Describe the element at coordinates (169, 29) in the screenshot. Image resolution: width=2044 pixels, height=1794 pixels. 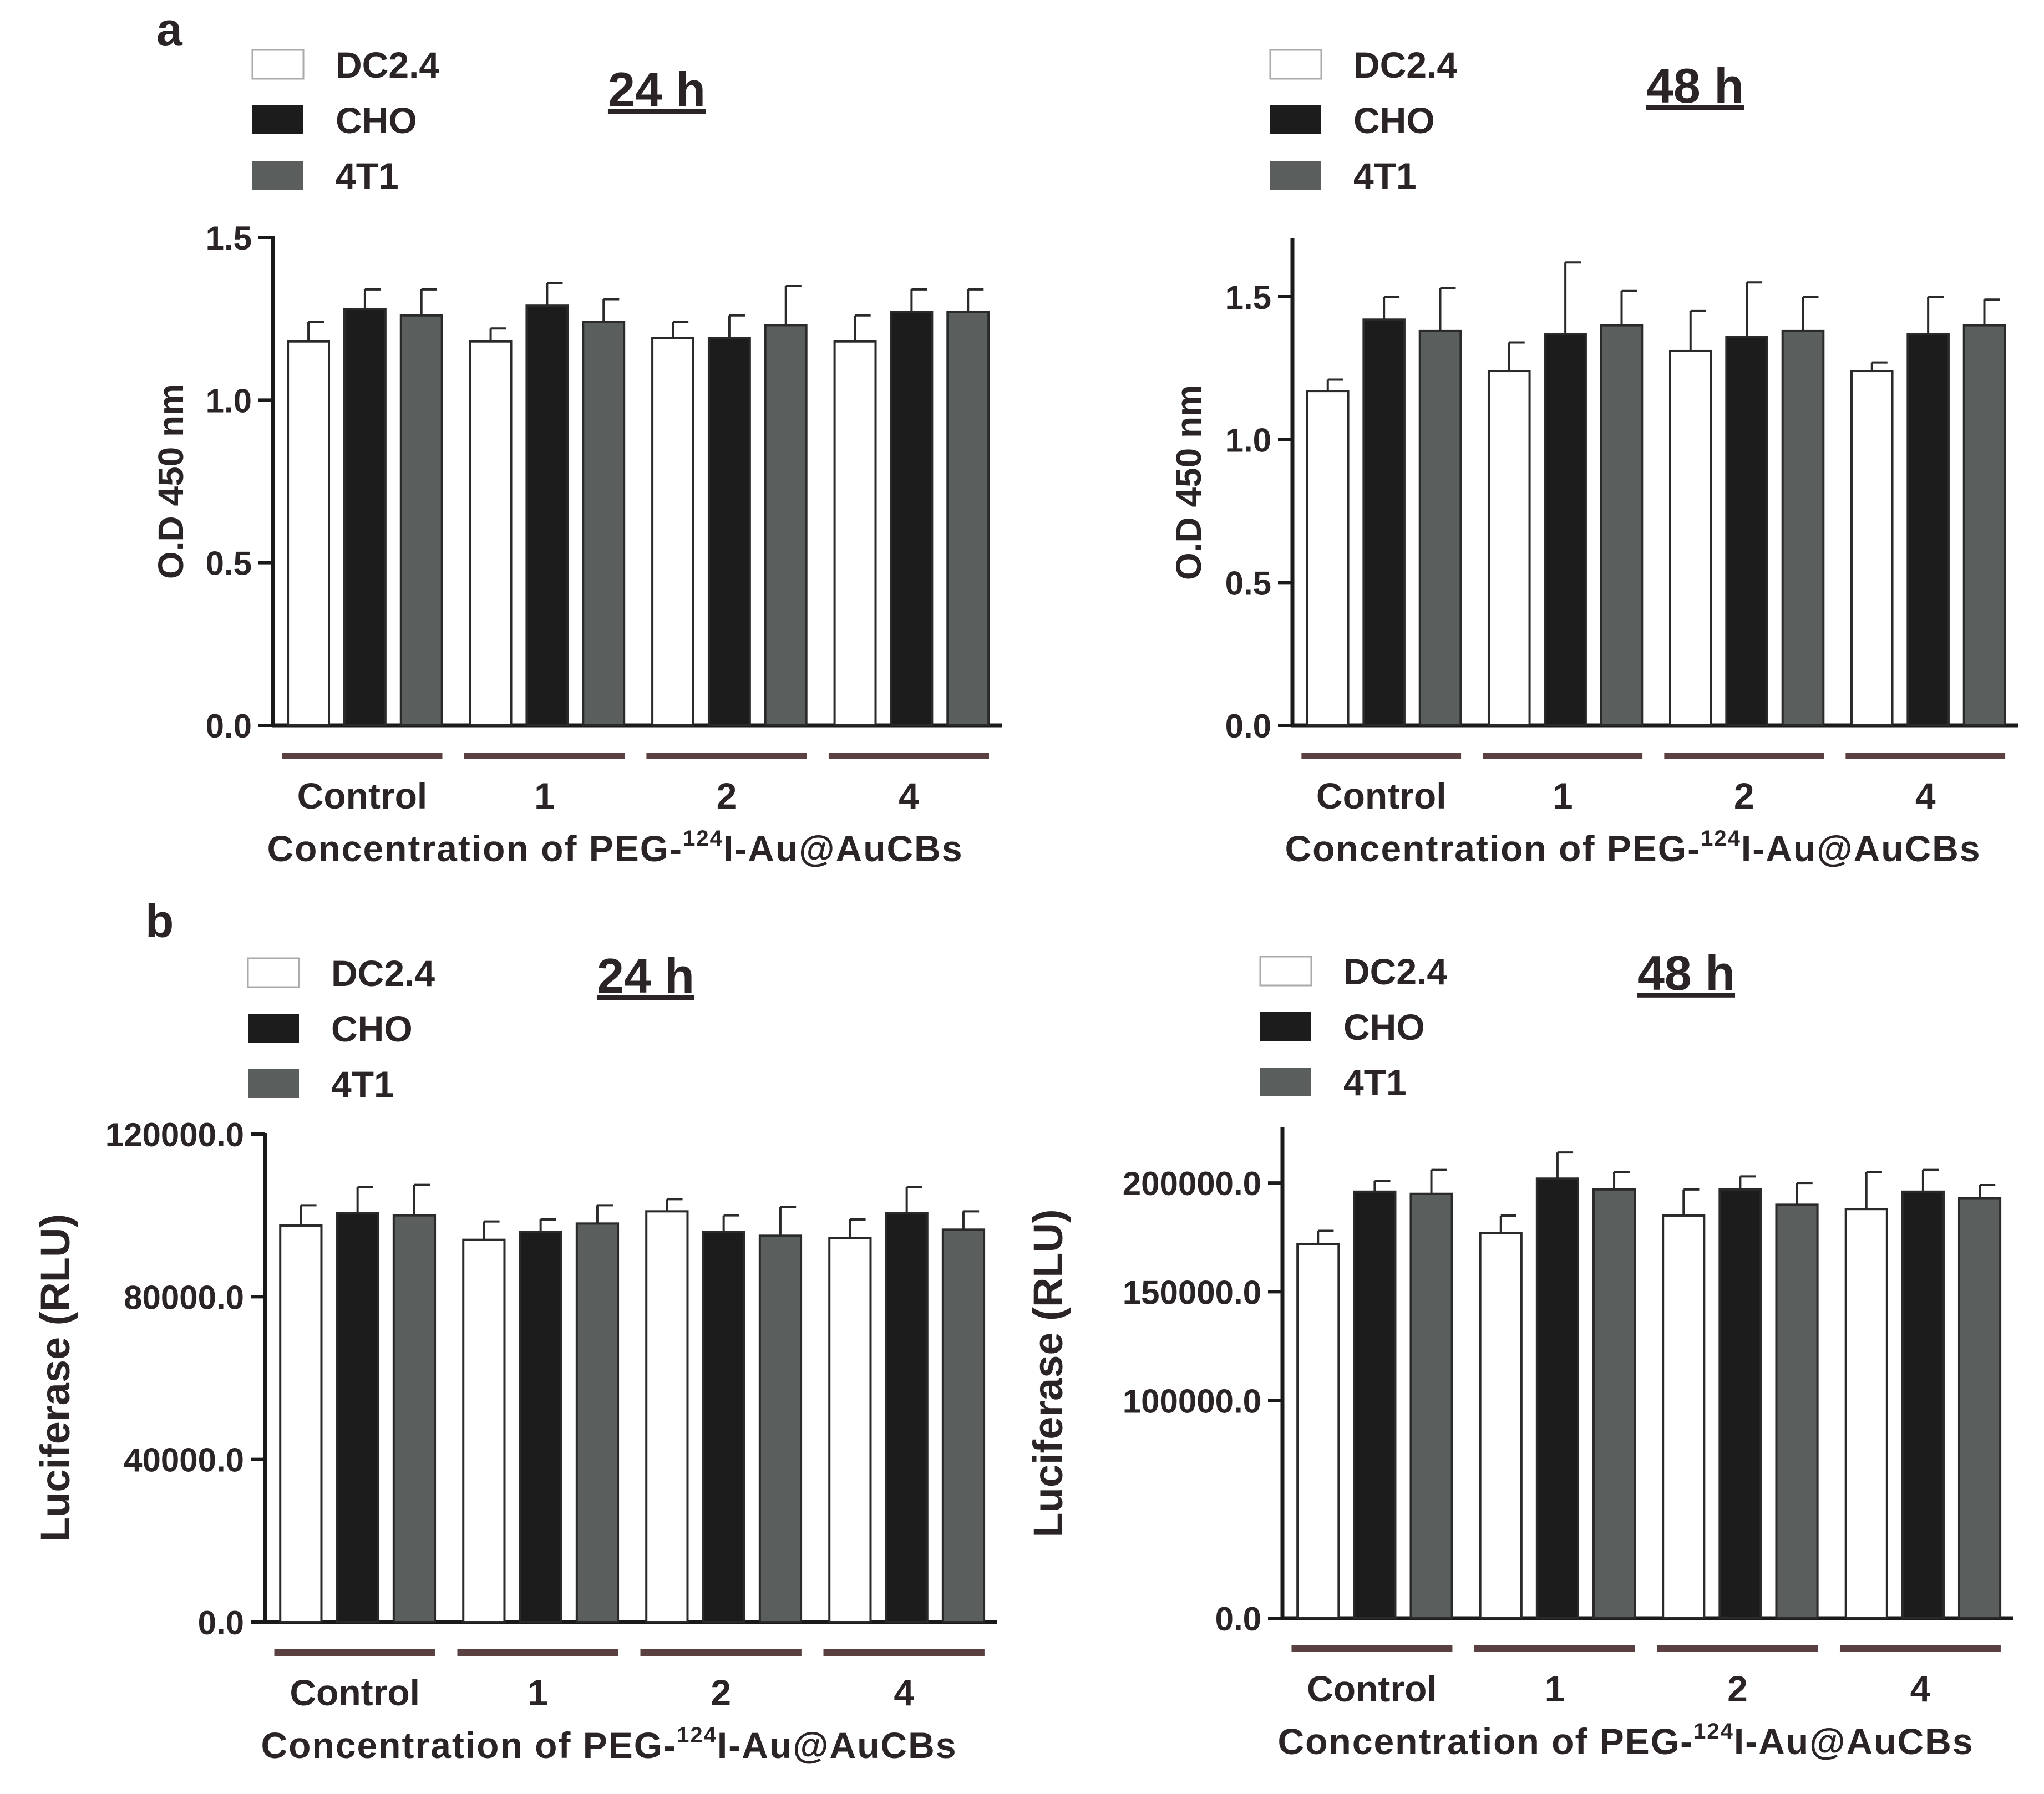
I see `panel-label-a: a` at that location.